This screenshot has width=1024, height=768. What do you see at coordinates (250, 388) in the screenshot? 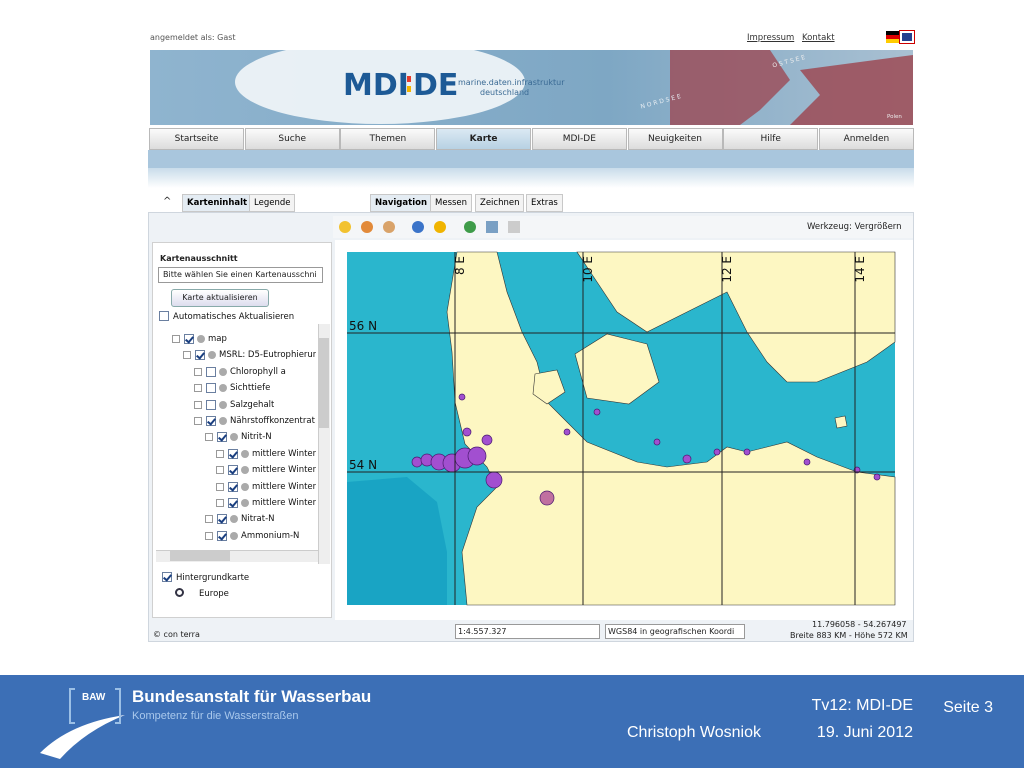
I see `layer-name: Sichttiefe` at bounding box center [250, 388].